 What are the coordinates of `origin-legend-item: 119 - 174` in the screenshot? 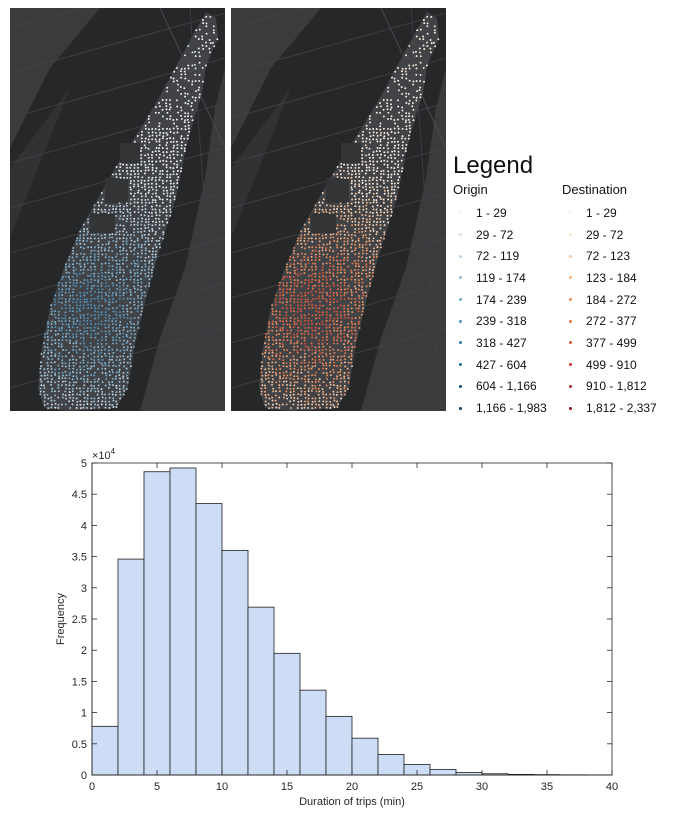 It's located at (503, 278).